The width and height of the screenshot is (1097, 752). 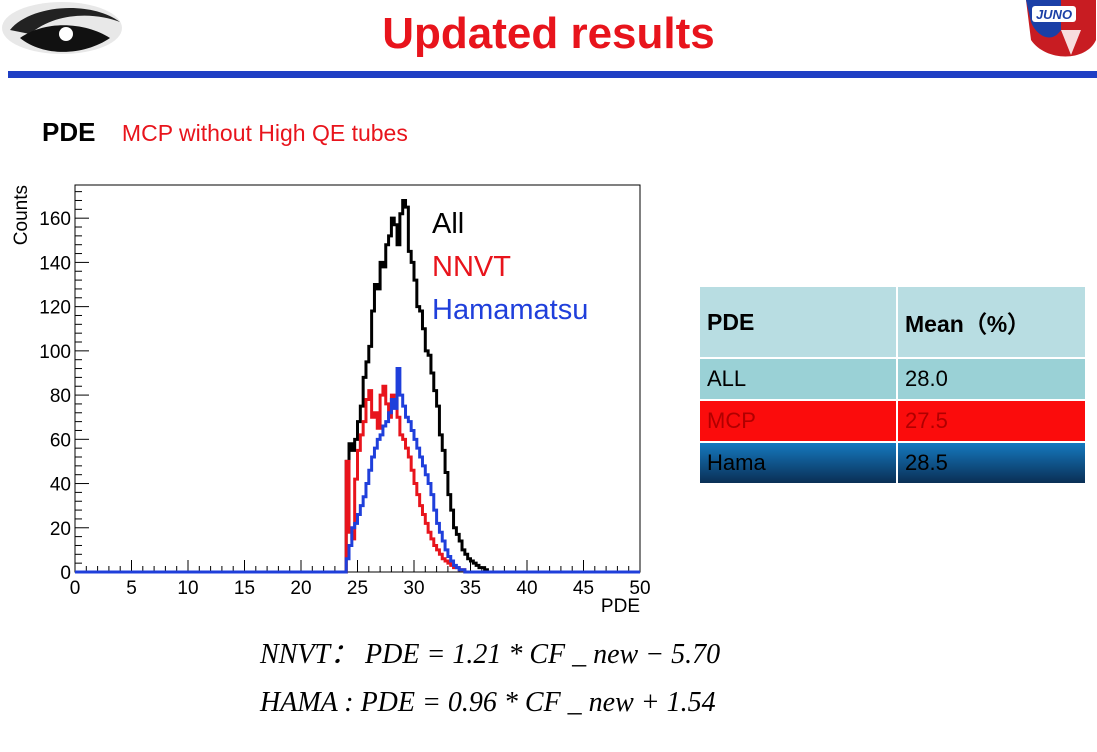 I want to click on juno-logo: JUNO, so click(x=1061, y=28).